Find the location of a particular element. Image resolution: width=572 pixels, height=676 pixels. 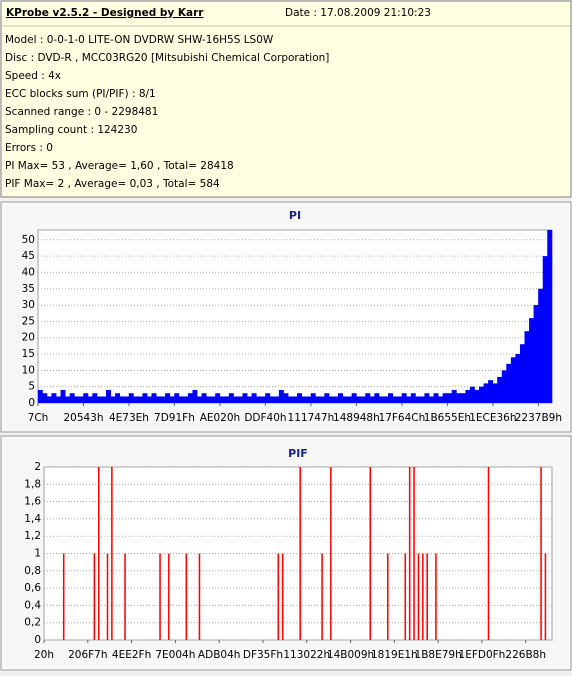

y-tick-label: 1,2 is located at coordinates (32, 536).